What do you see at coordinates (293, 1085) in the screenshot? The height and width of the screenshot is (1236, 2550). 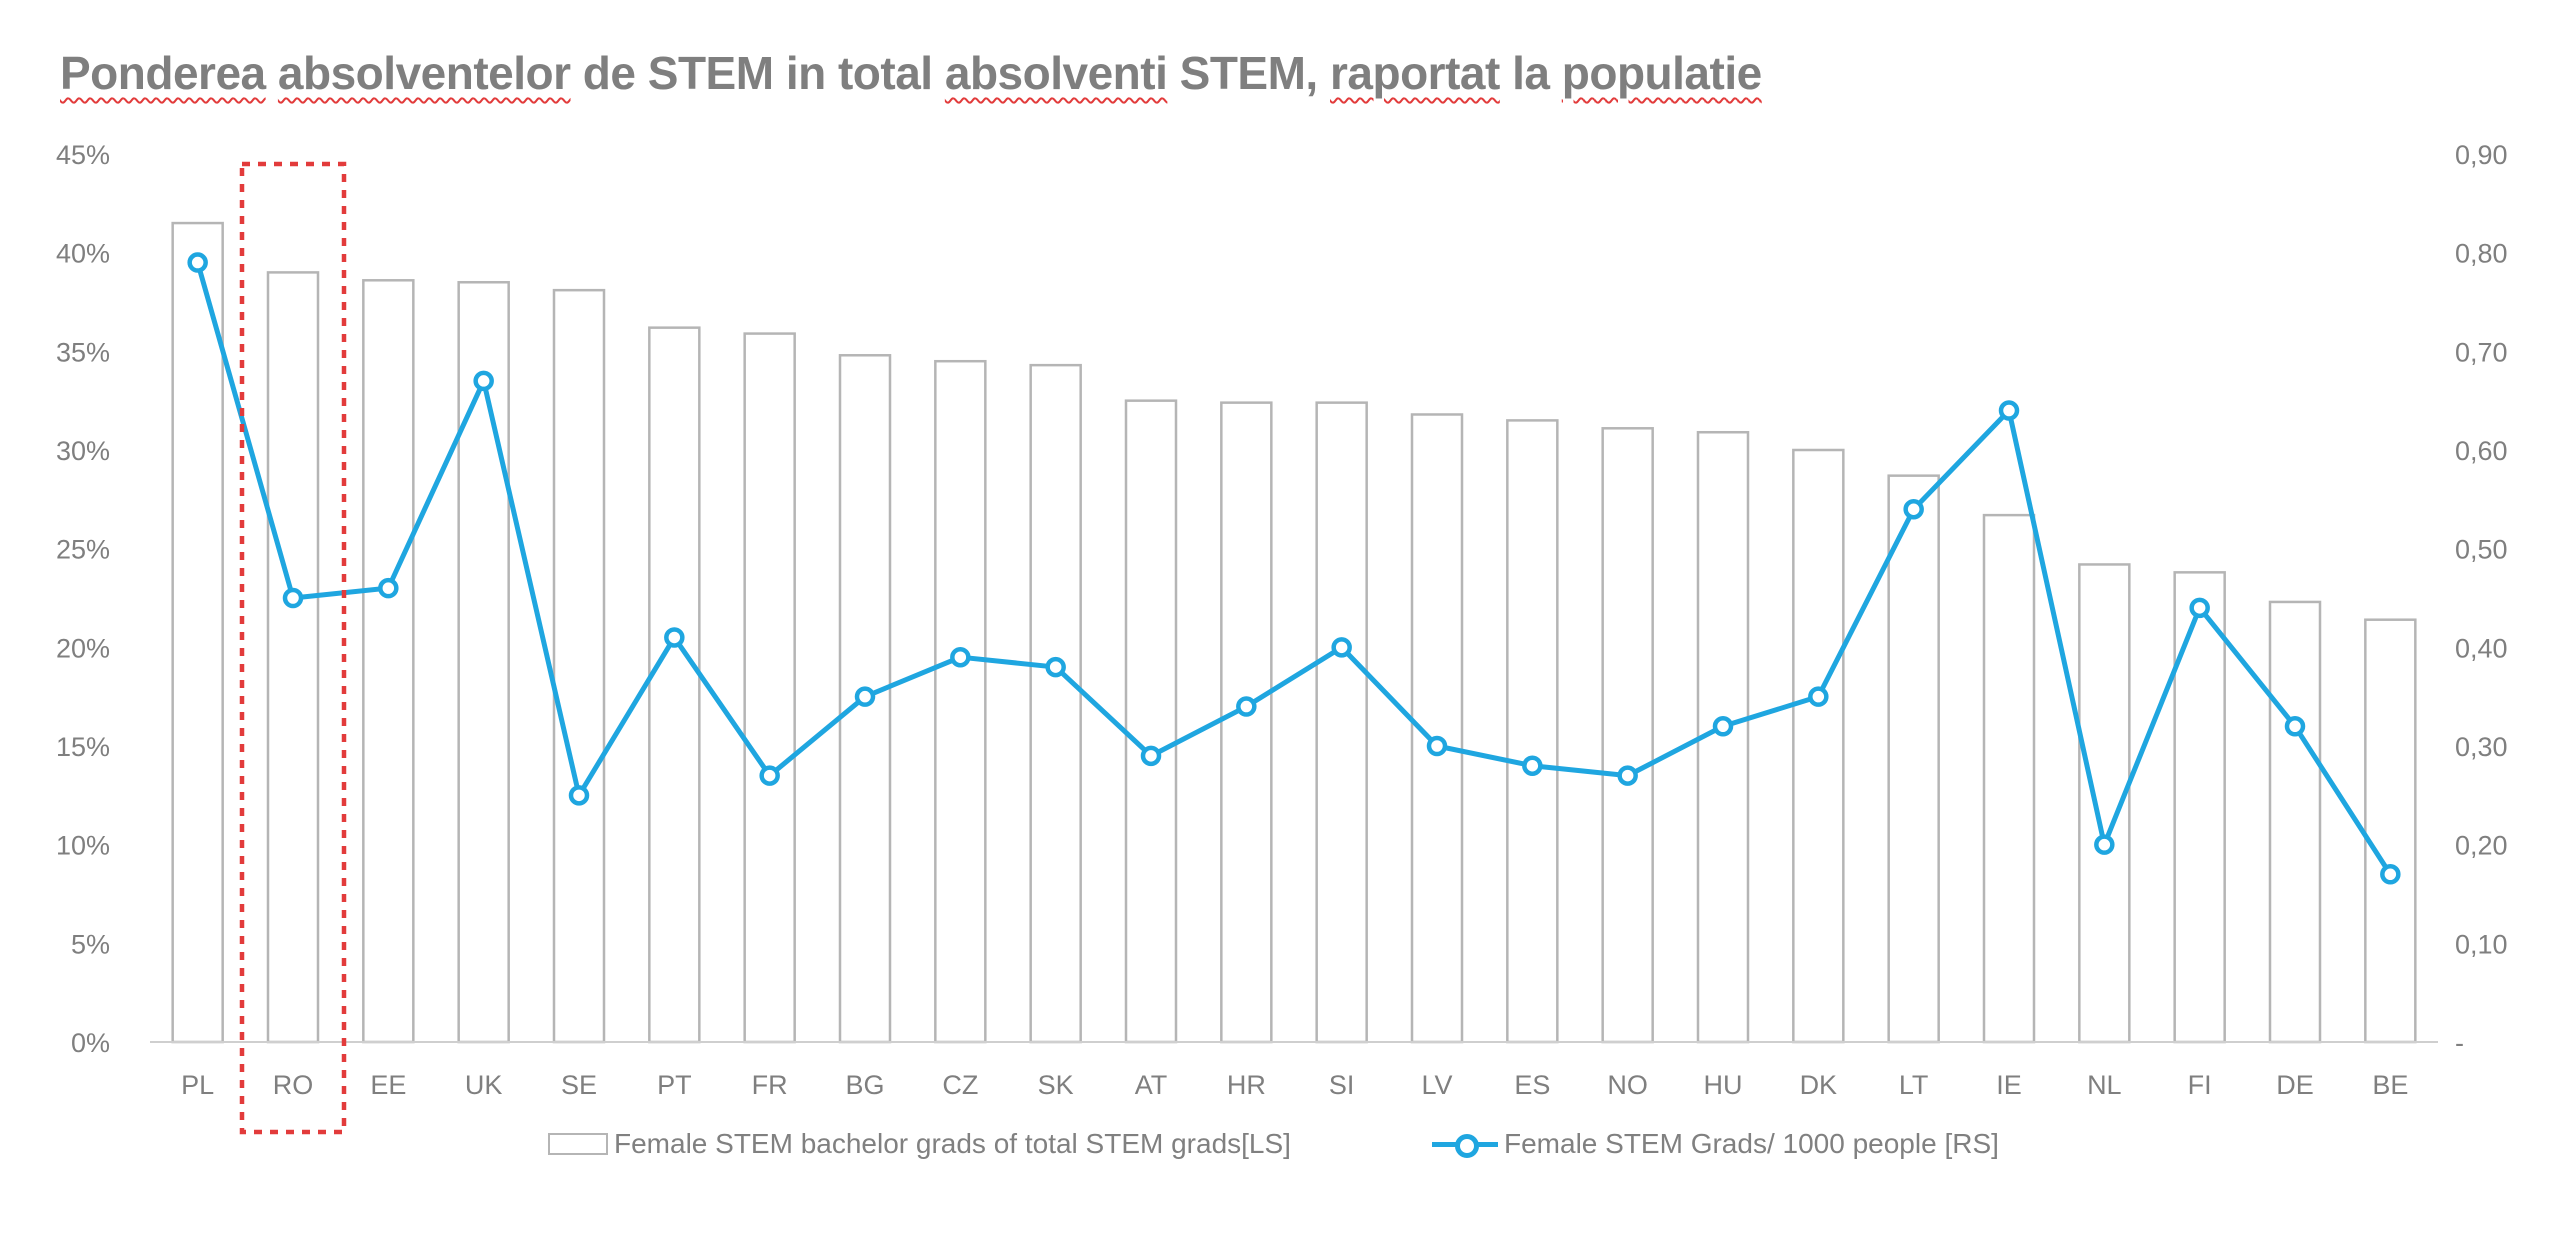 I see `x-axis-tick-label: RO` at bounding box center [293, 1085].